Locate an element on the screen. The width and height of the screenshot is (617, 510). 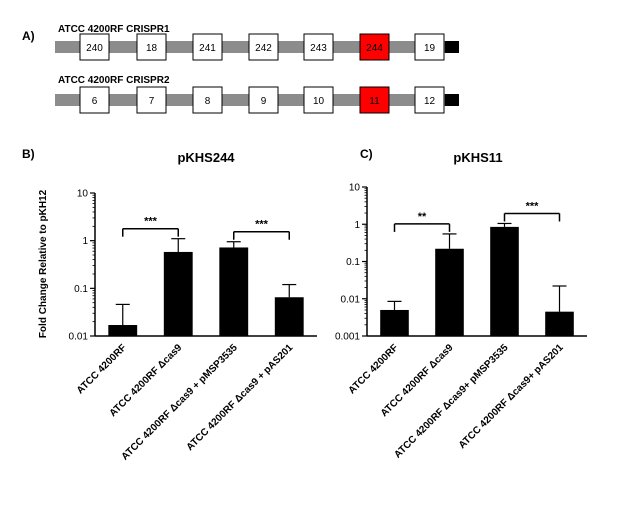
spacer-label: 243 is located at coordinates (318, 48).